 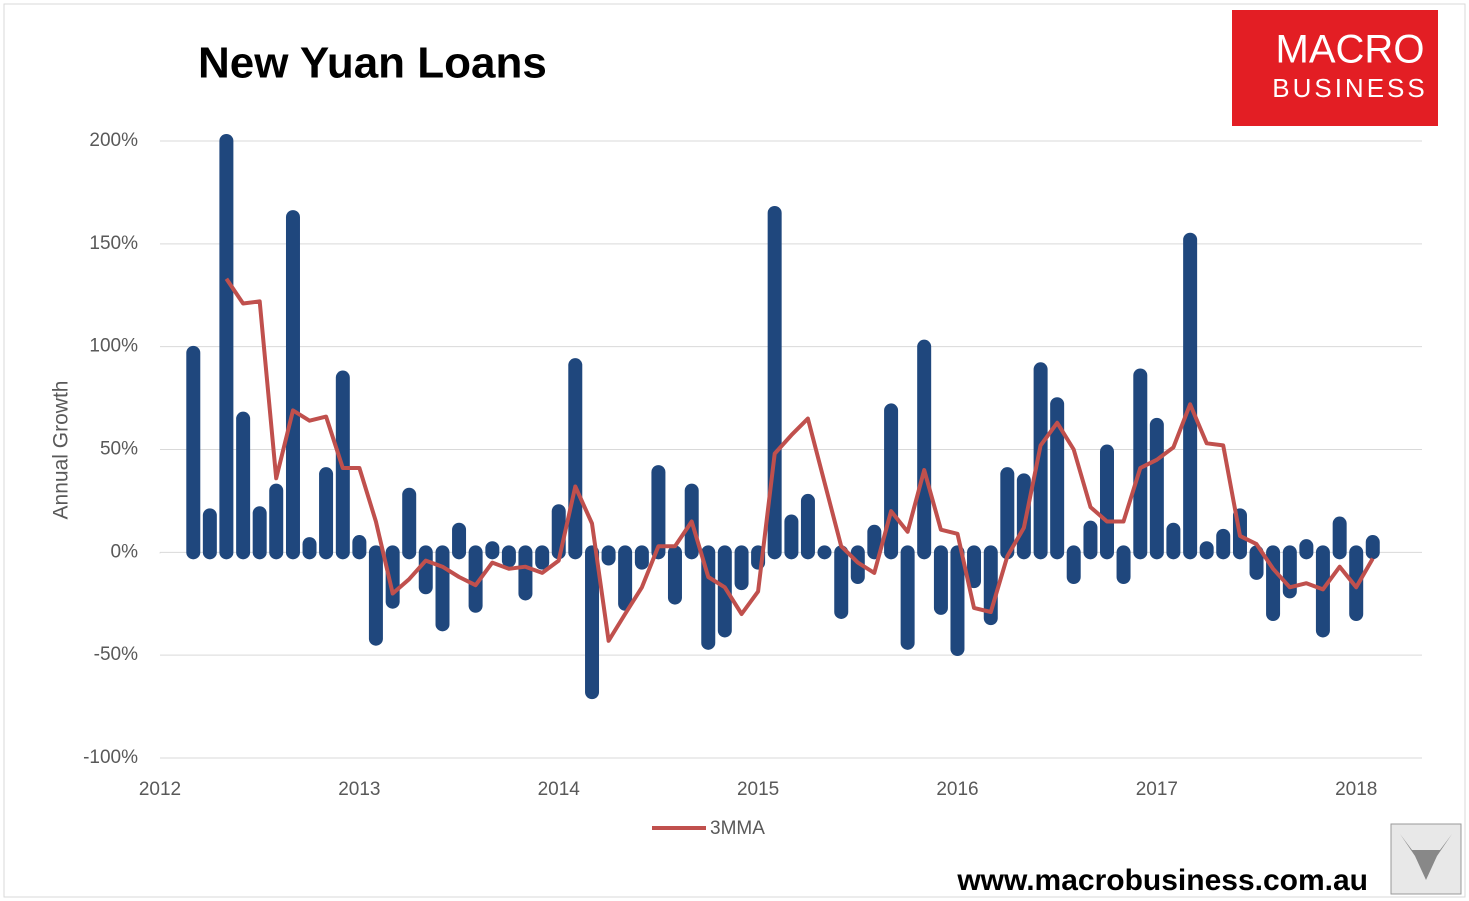 I want to click on y-tick-label: 0%, so click(x=125, y=551).